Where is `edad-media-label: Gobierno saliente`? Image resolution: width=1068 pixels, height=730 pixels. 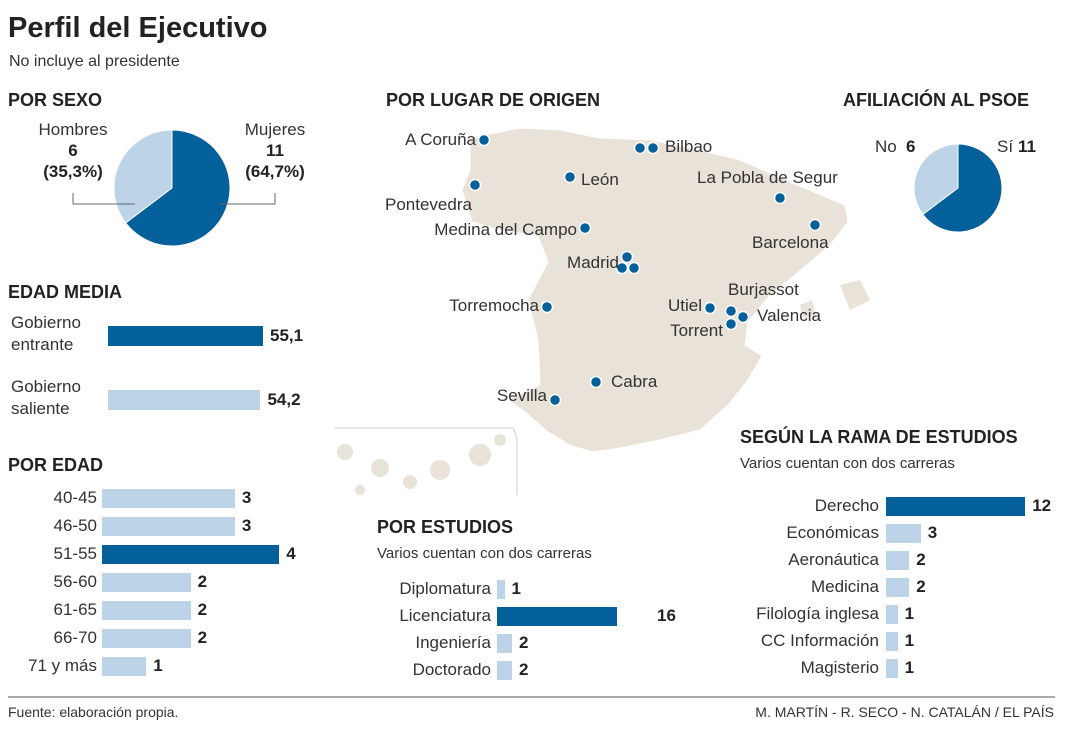
edad-media-label: Gobierno saliente is located at coordinates (46, 397).